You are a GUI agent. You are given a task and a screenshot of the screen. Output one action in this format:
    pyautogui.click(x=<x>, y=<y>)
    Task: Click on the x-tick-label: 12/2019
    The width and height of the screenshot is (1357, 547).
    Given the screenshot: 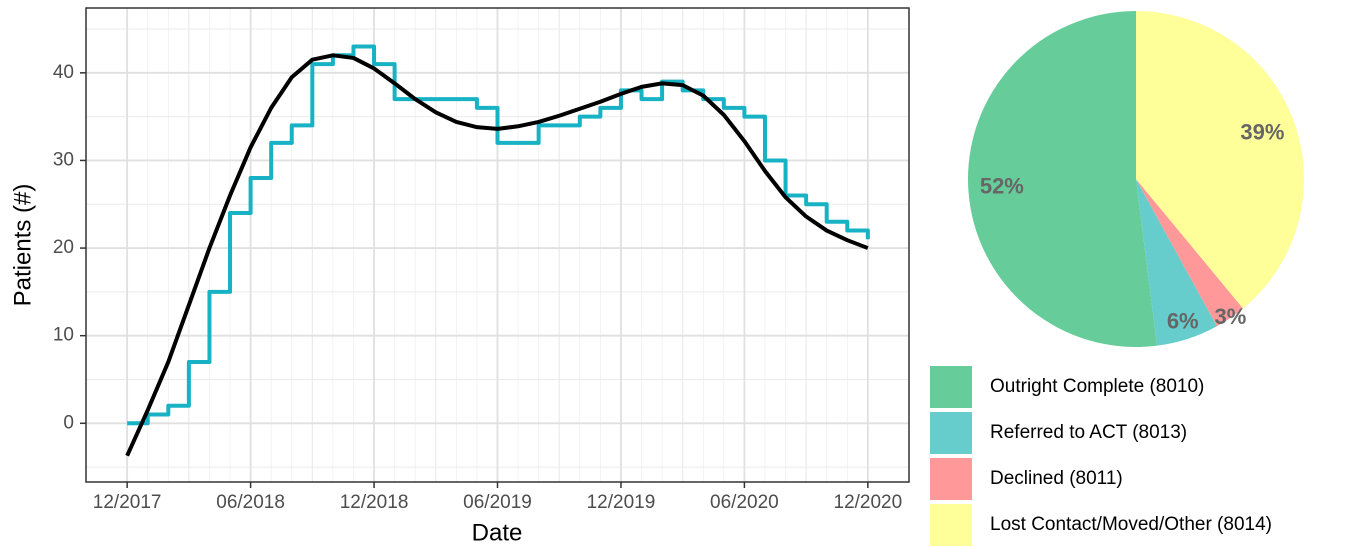 What is the action you would take?
    pyautogui.click(x=621, y=502)
    